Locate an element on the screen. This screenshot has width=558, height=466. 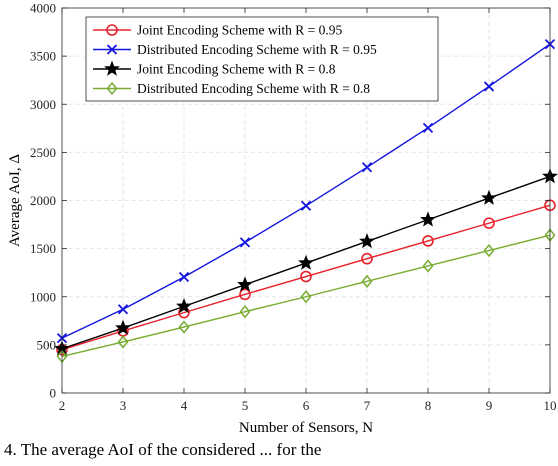
x-tick-label: 4 is located at coordinates (184, 405).